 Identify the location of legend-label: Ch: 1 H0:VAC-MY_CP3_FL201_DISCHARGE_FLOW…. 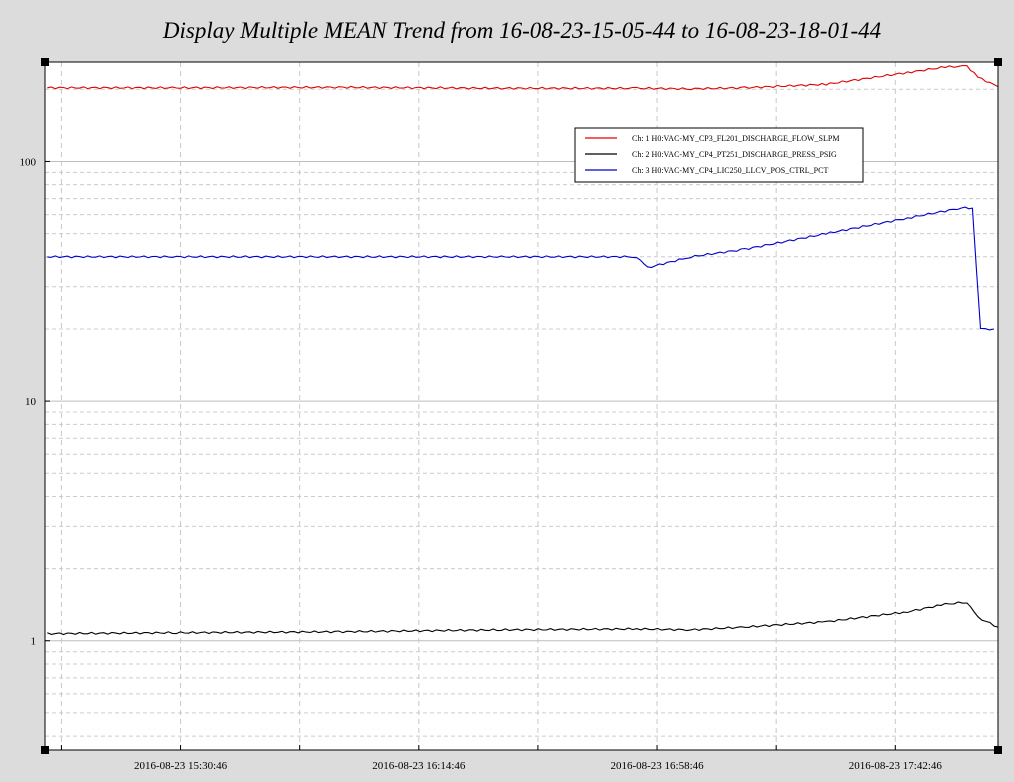
(735, 138).